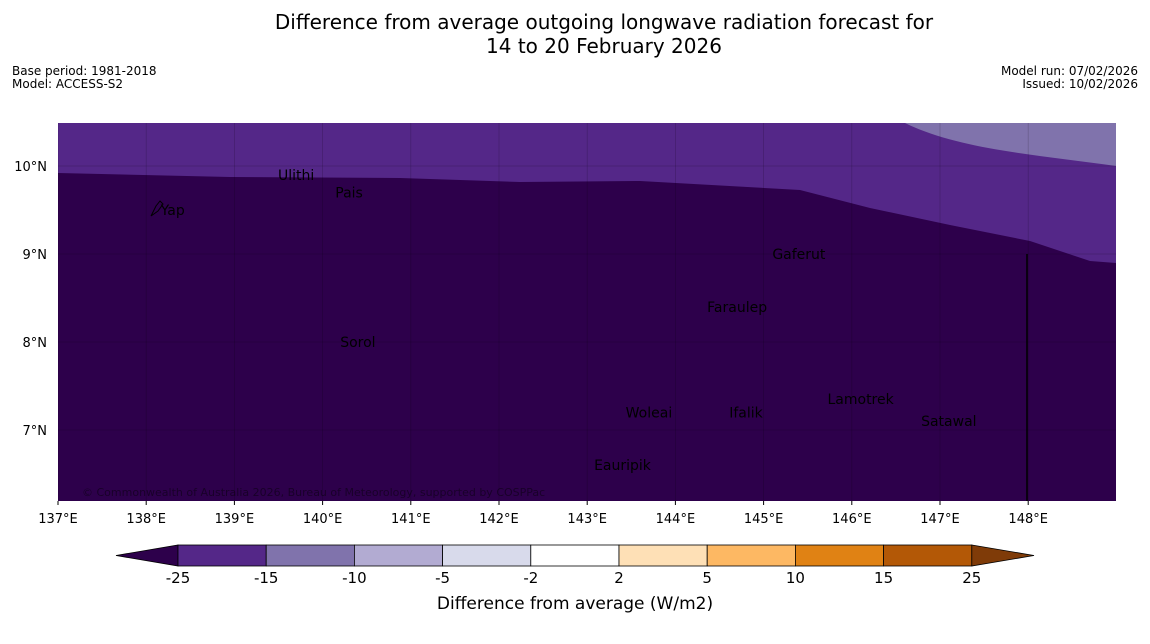 Image resolution: width=1150 pixels, height=644 pixels. Describe the element at coordinates (940, 519) in the screenshot. I see `x-tick-label: 147°E` at that location.